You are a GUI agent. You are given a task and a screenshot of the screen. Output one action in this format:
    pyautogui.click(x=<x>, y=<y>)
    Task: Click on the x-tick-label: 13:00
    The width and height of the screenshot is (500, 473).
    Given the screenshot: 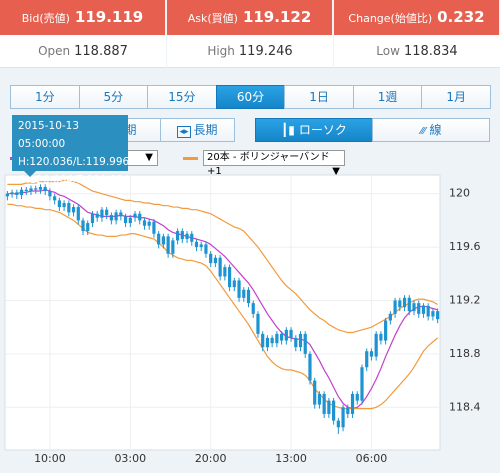 What is the action you would take?
    pyautogui.click(x=291, y=458)
    